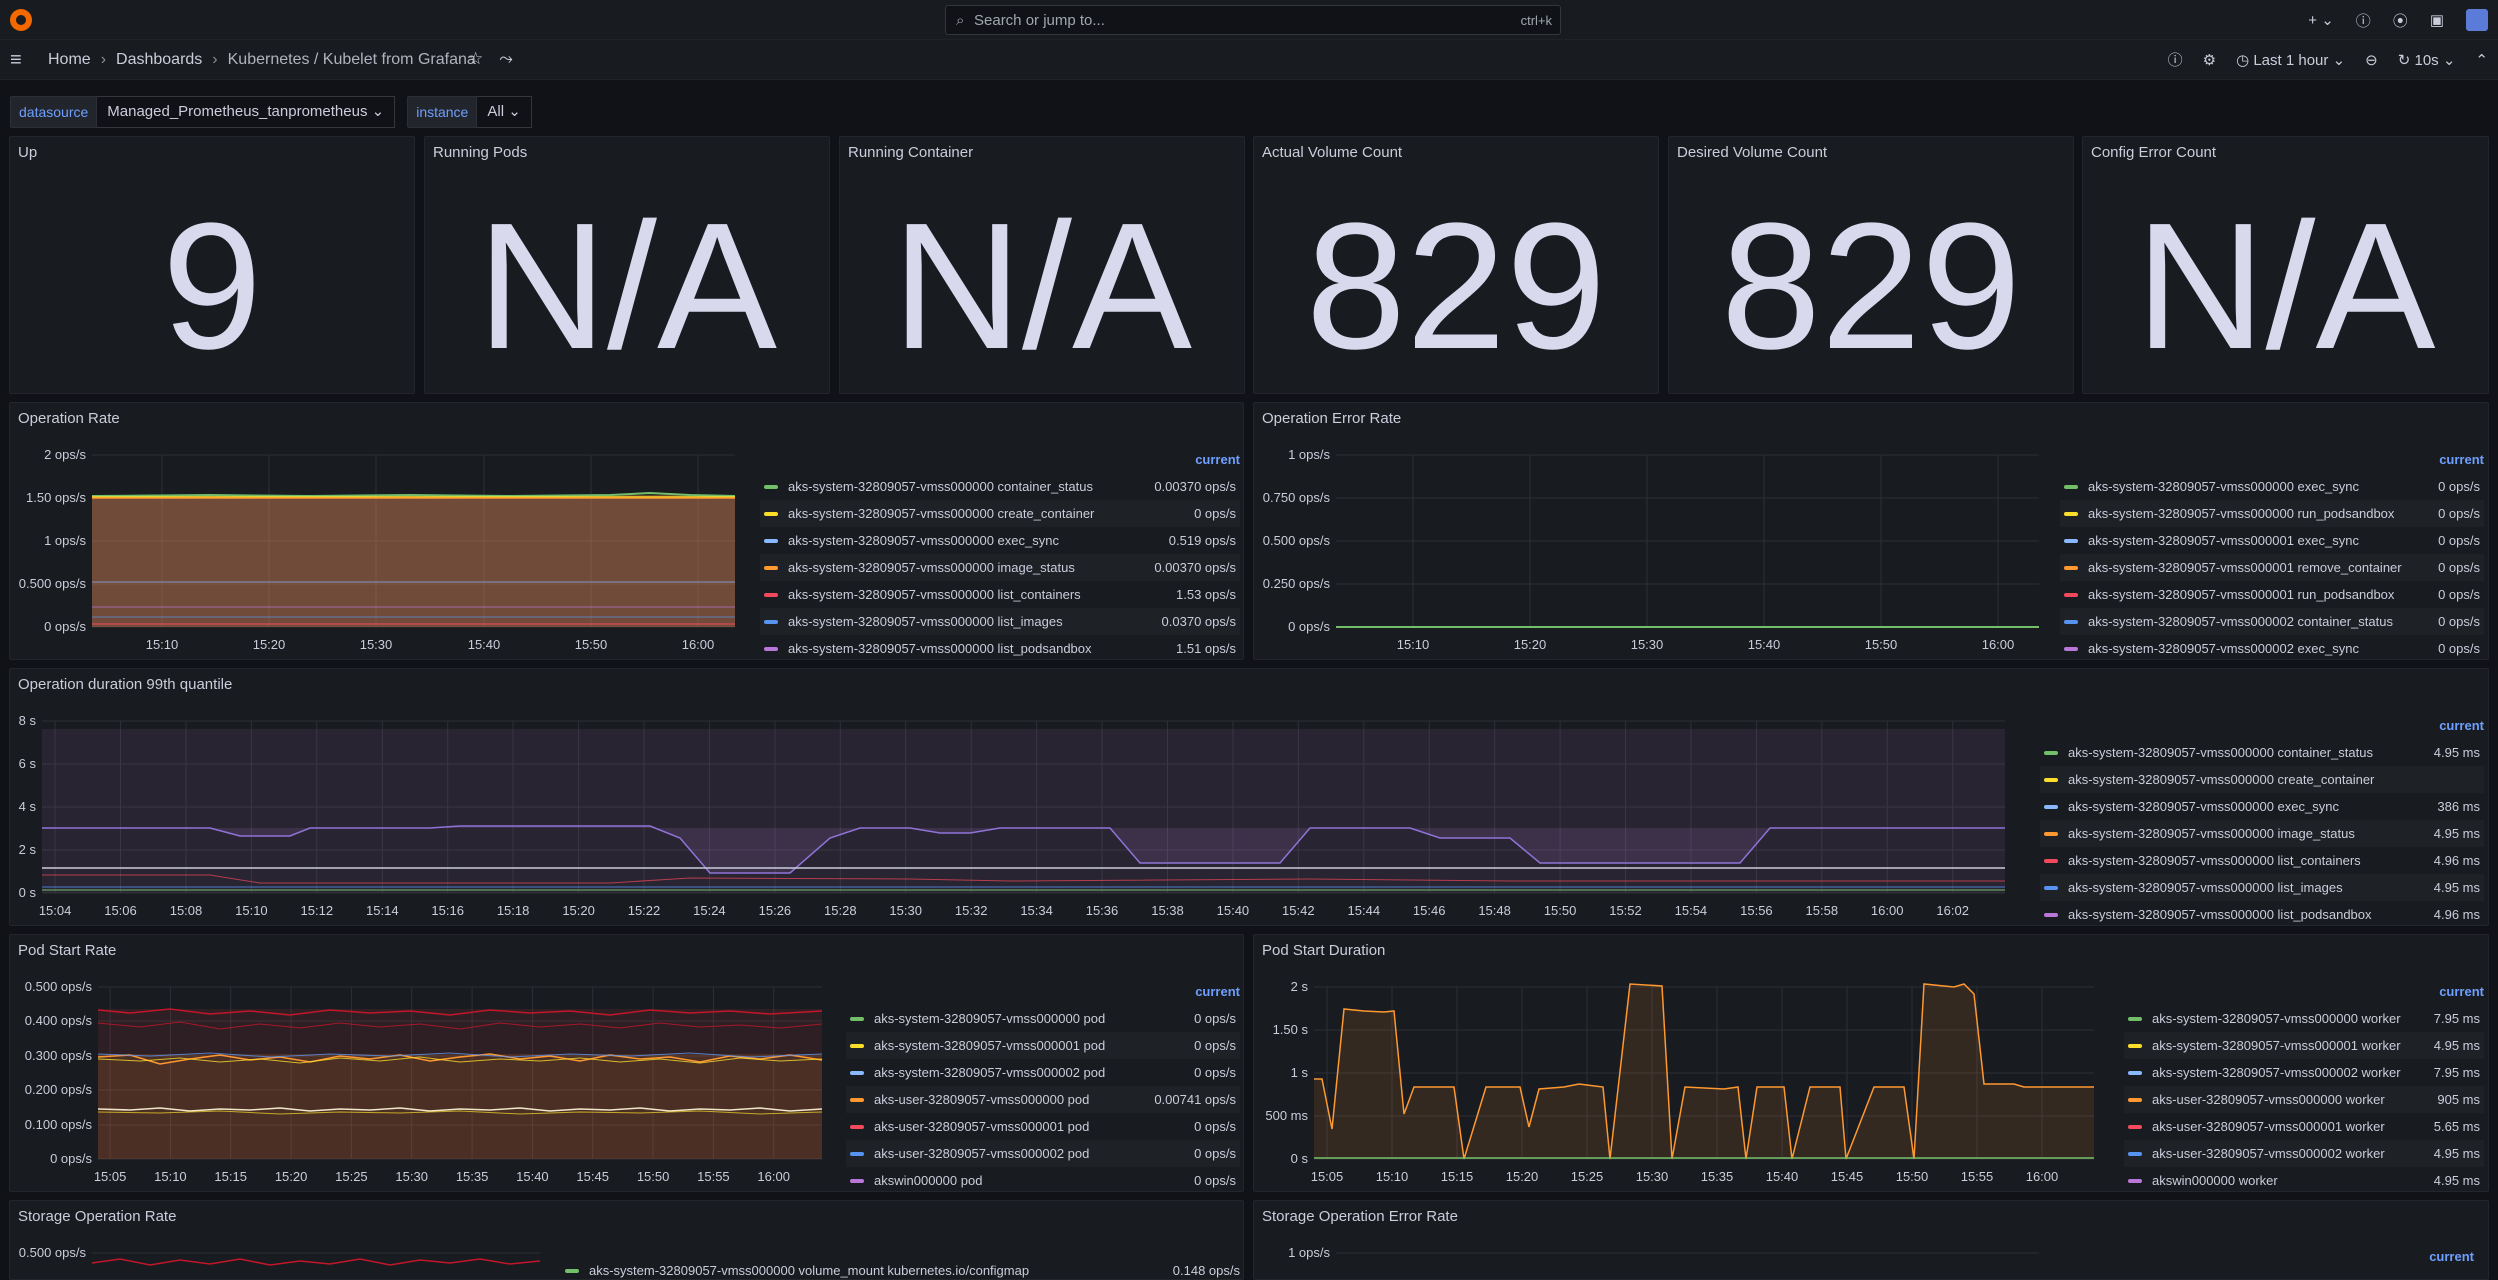 Image resolution: width=2498 pixels, height=1280 pixels. Describe the element at coordinates (1036, 910) in the screenshot. I see `x-tick: 15:34` at that location.